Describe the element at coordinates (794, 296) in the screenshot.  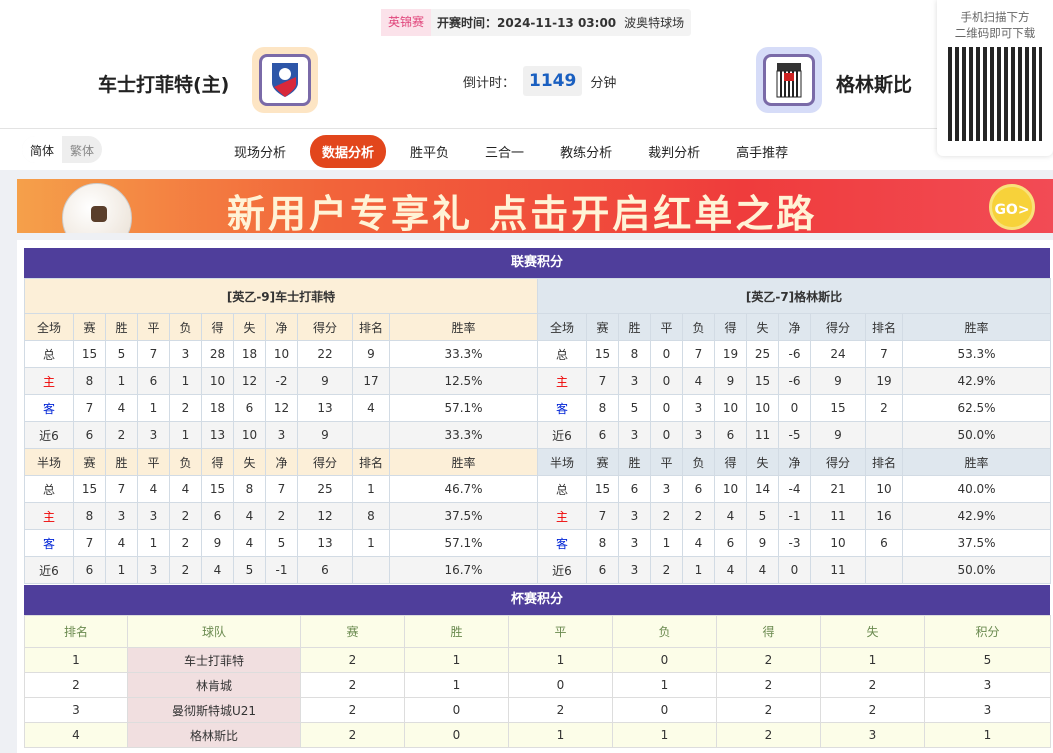
I see `team-standing-name: [英乙-7]格林斯比` at that location.